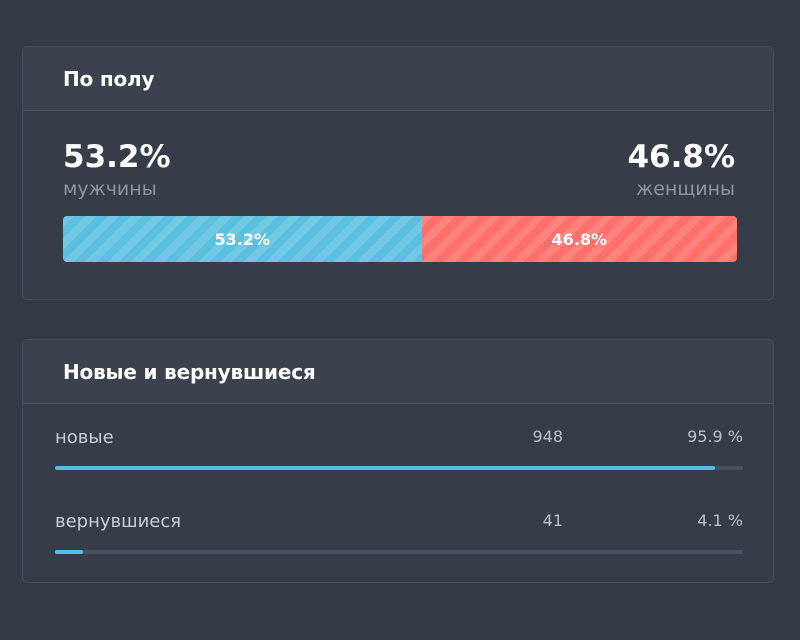 The image size is (800, 640). What do you see at coordinates (399, 456) in the screenshot?
I see `list-item-new: новые 948 95.9 %` at bounding box center [399, 456].